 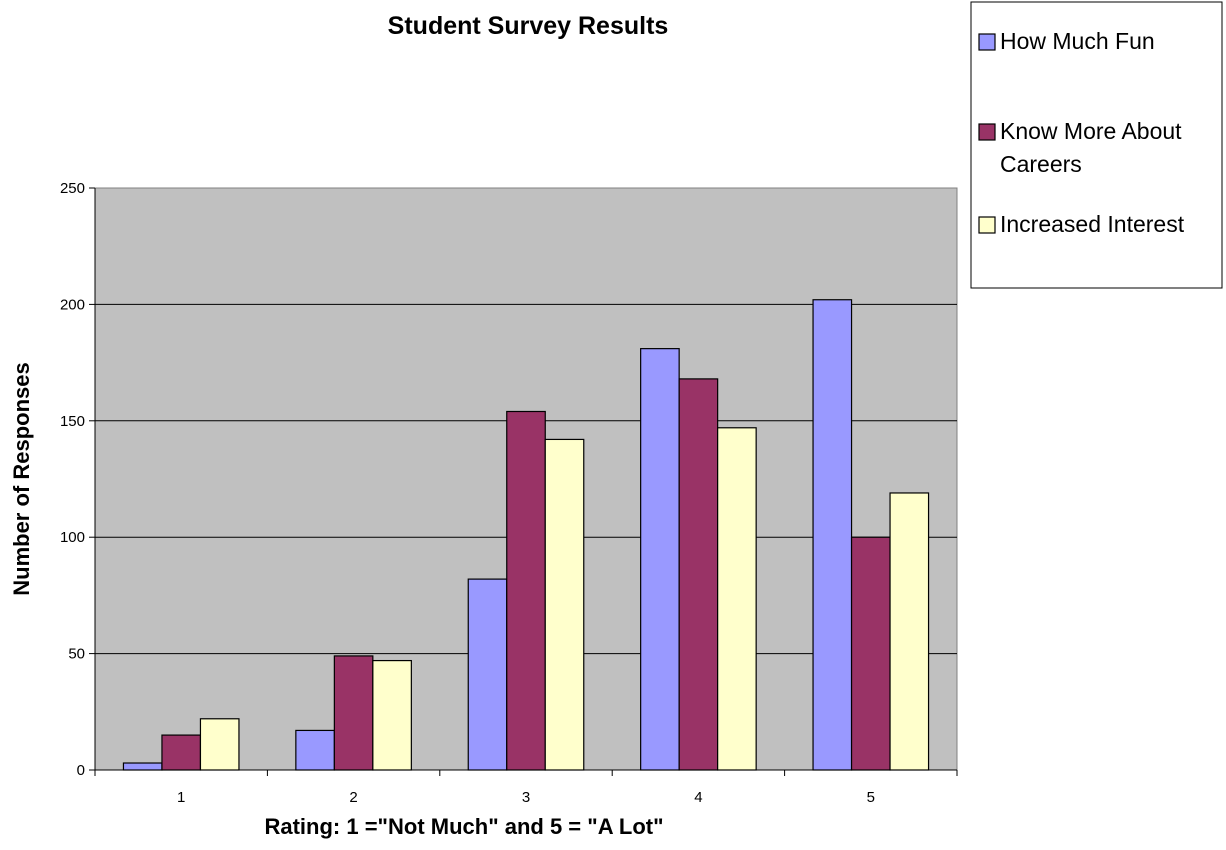 What do you see at coordinates (526, 797) in the screenshot?
I see `x-tick-label: 3` at bounding box center [526, 797].